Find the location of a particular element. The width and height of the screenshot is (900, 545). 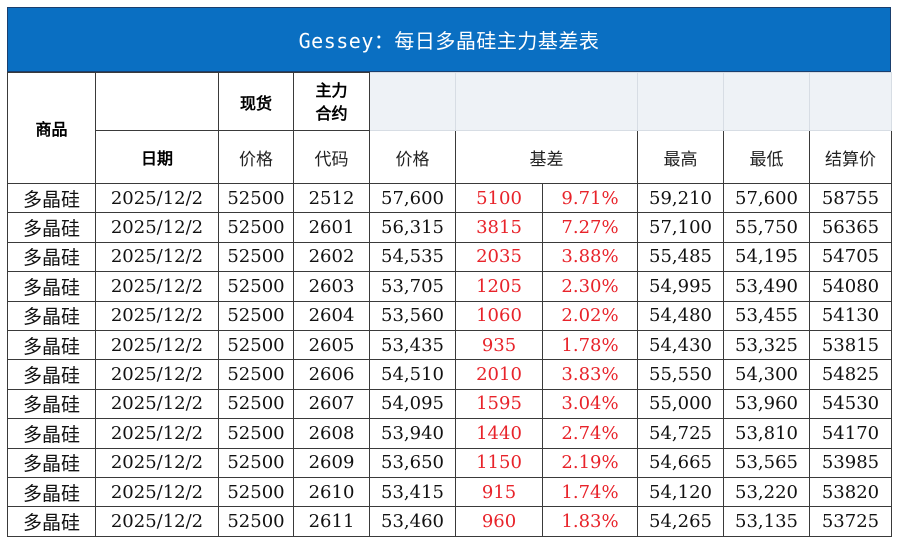

cell-contract-code: 2601 is located at coordinates (331, 227).